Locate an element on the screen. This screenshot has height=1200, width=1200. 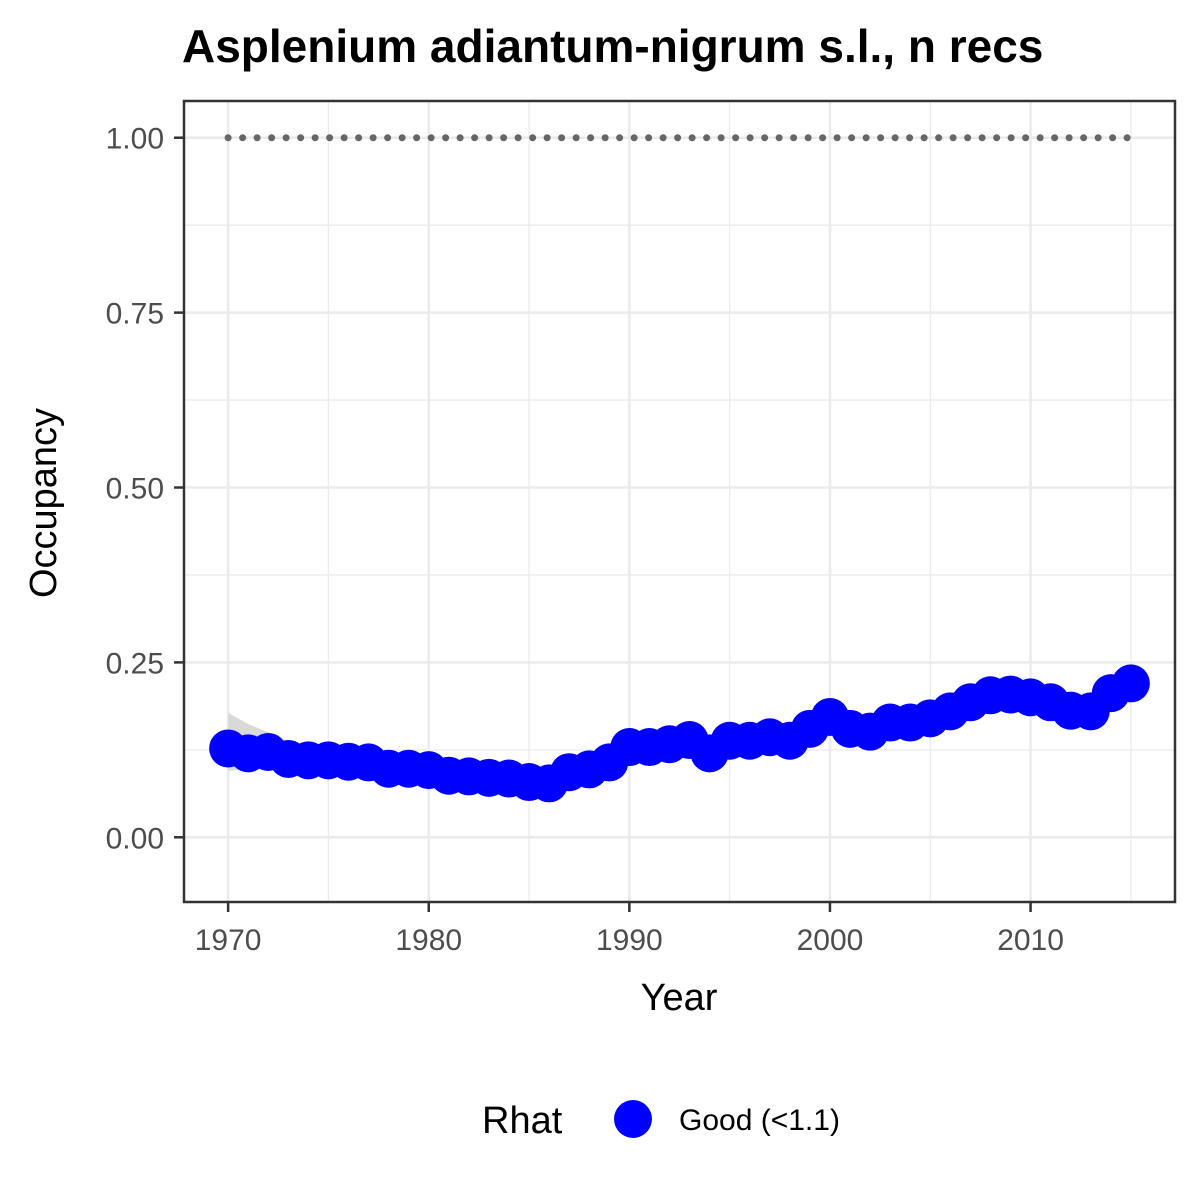
chart-title: Asplenium adiantum-nigrum s.l., n recs is located at coordinates (612, 46).